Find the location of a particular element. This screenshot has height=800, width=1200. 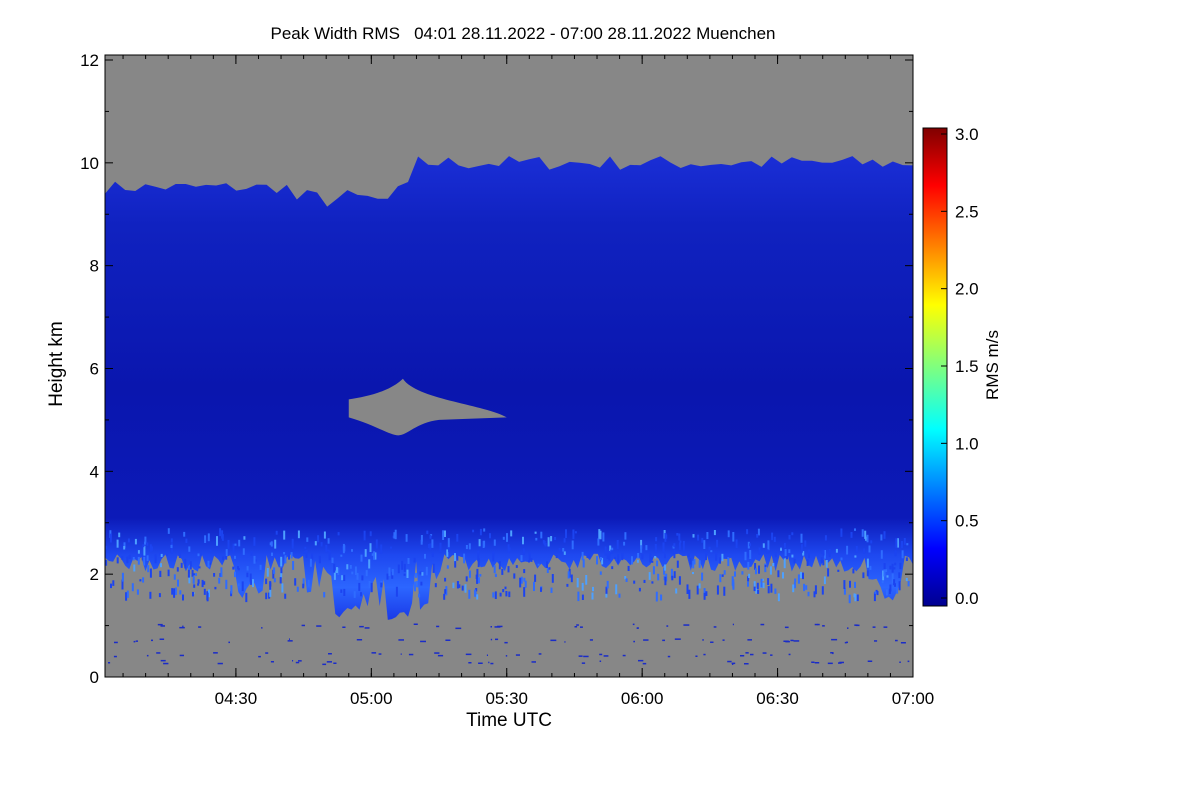

colorbar-tick-label: 2.5 is located at coordinates (967, 211).